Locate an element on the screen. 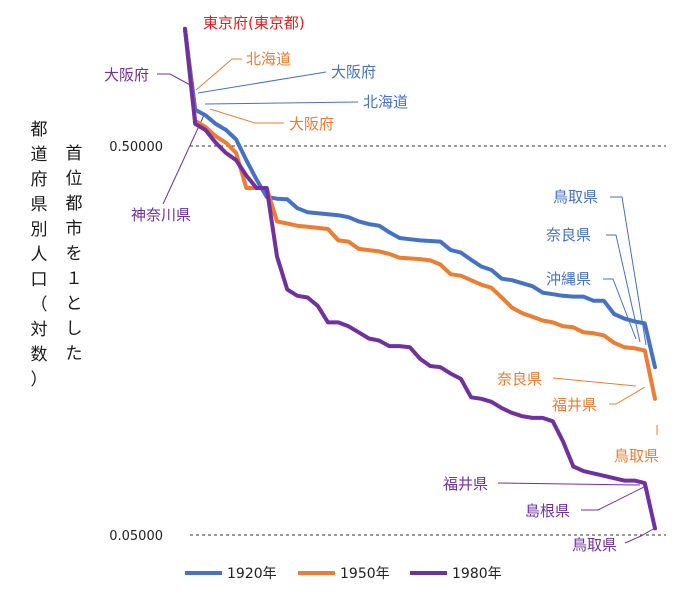 The height and width of the screenshot is (600, 683). legend: 1920年 1950年 1980年 is located at coordinates (343, 574).